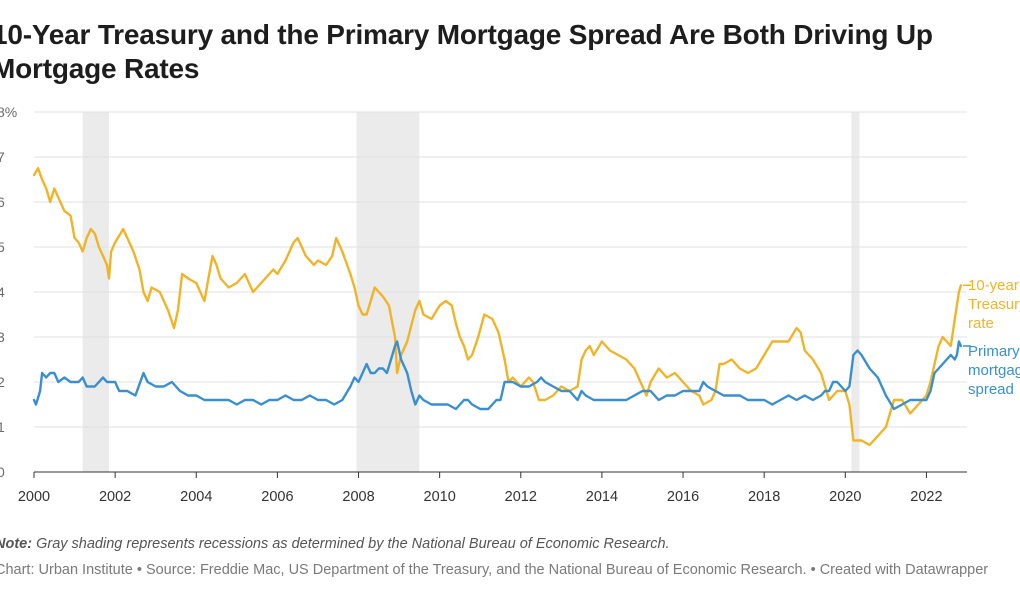 This screenshot has height=597, width=1020. Describe the element at coordinates (2, 292) in the screenshot. I see `y-tick-label-4: 4` at that location.